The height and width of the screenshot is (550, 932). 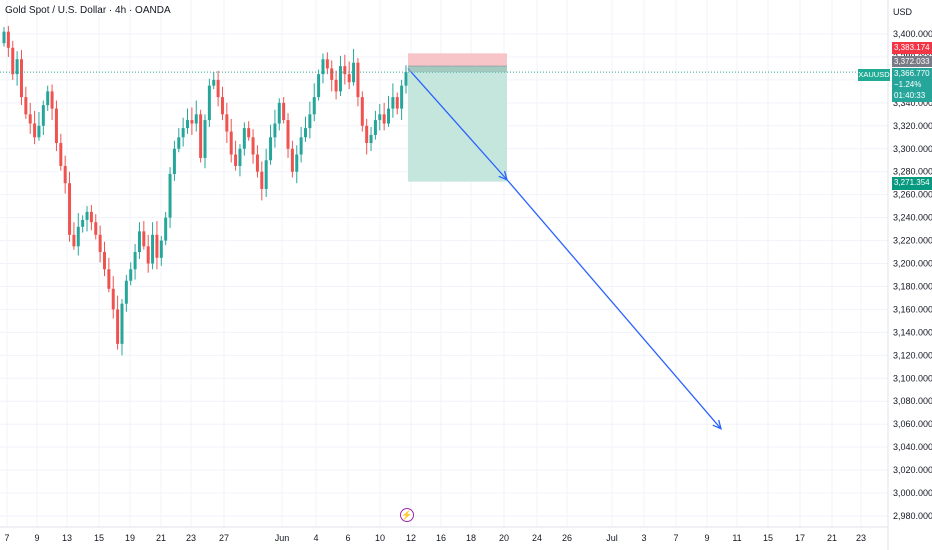 What do you see at coordinates (800, 538) in the screenshot?
I see `time-tick-label: 17` at bounding box center [800, 538].